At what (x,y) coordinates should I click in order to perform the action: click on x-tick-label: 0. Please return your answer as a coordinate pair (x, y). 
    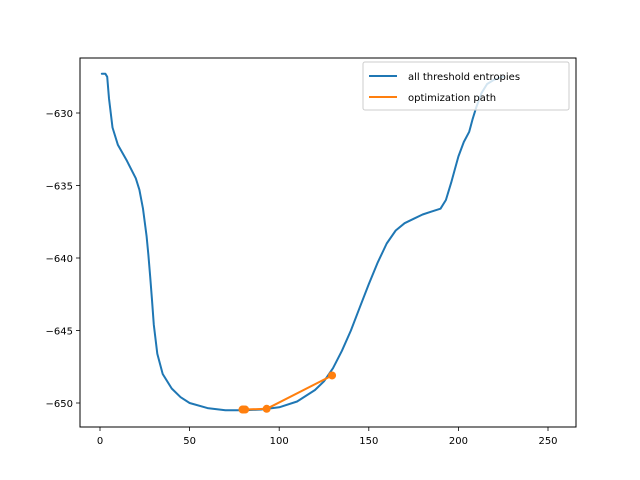
    Looking at the image, I should click on (100, 441).